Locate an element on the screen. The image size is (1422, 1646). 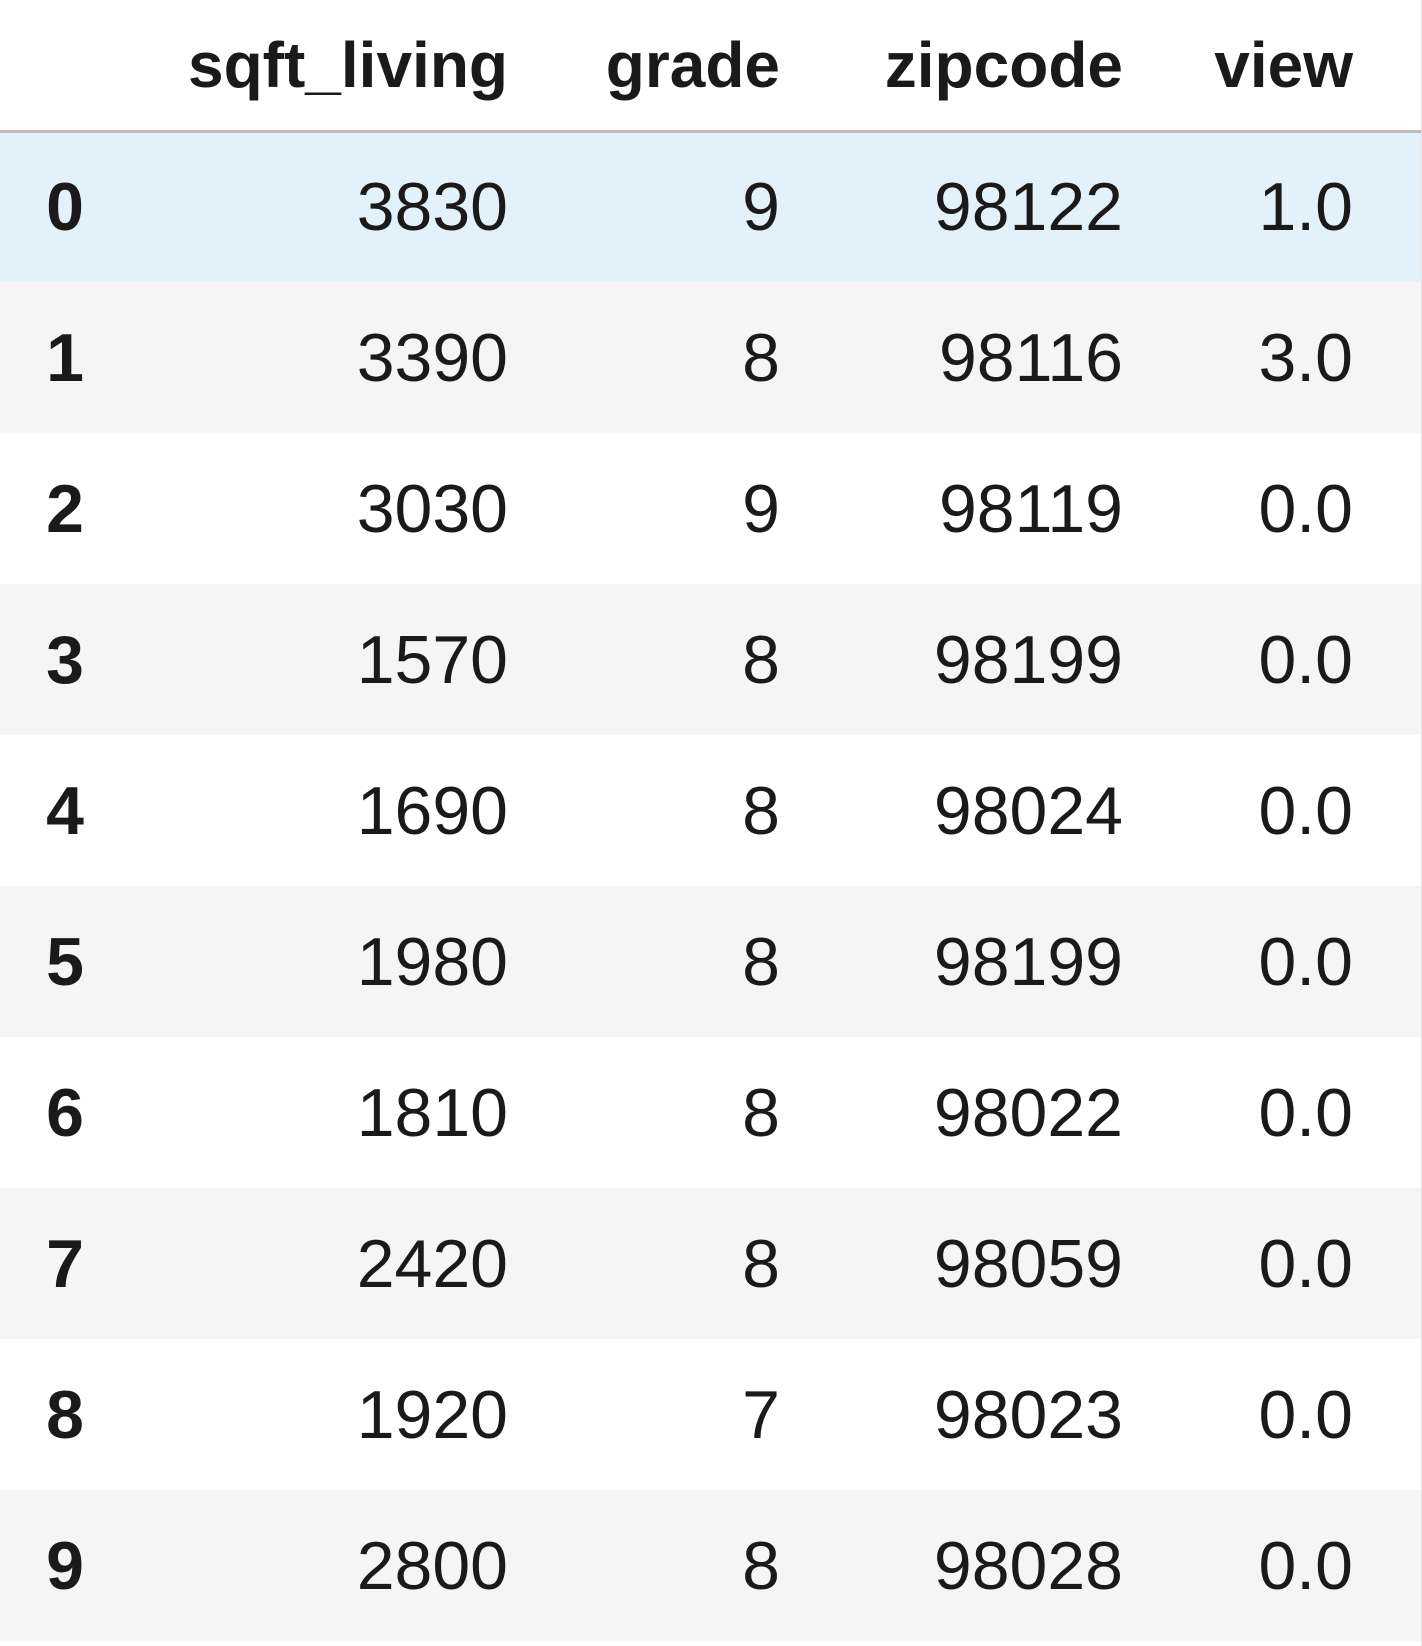
cell-view: 1.0 is located at coordinates (1305, 207).